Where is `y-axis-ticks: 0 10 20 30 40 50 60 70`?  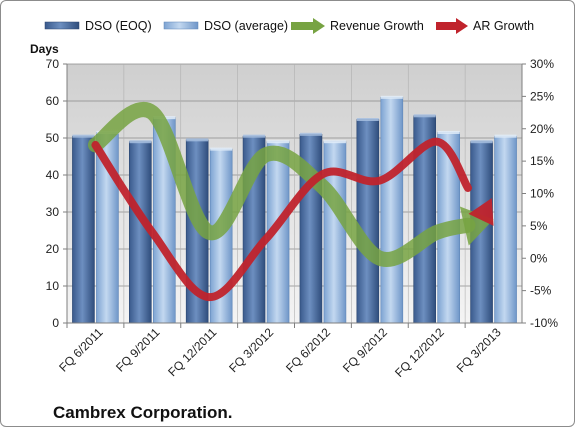
y-axis-ticks: 0 10 20 30 40 50 60 70 is located at coordinates (56, 193).